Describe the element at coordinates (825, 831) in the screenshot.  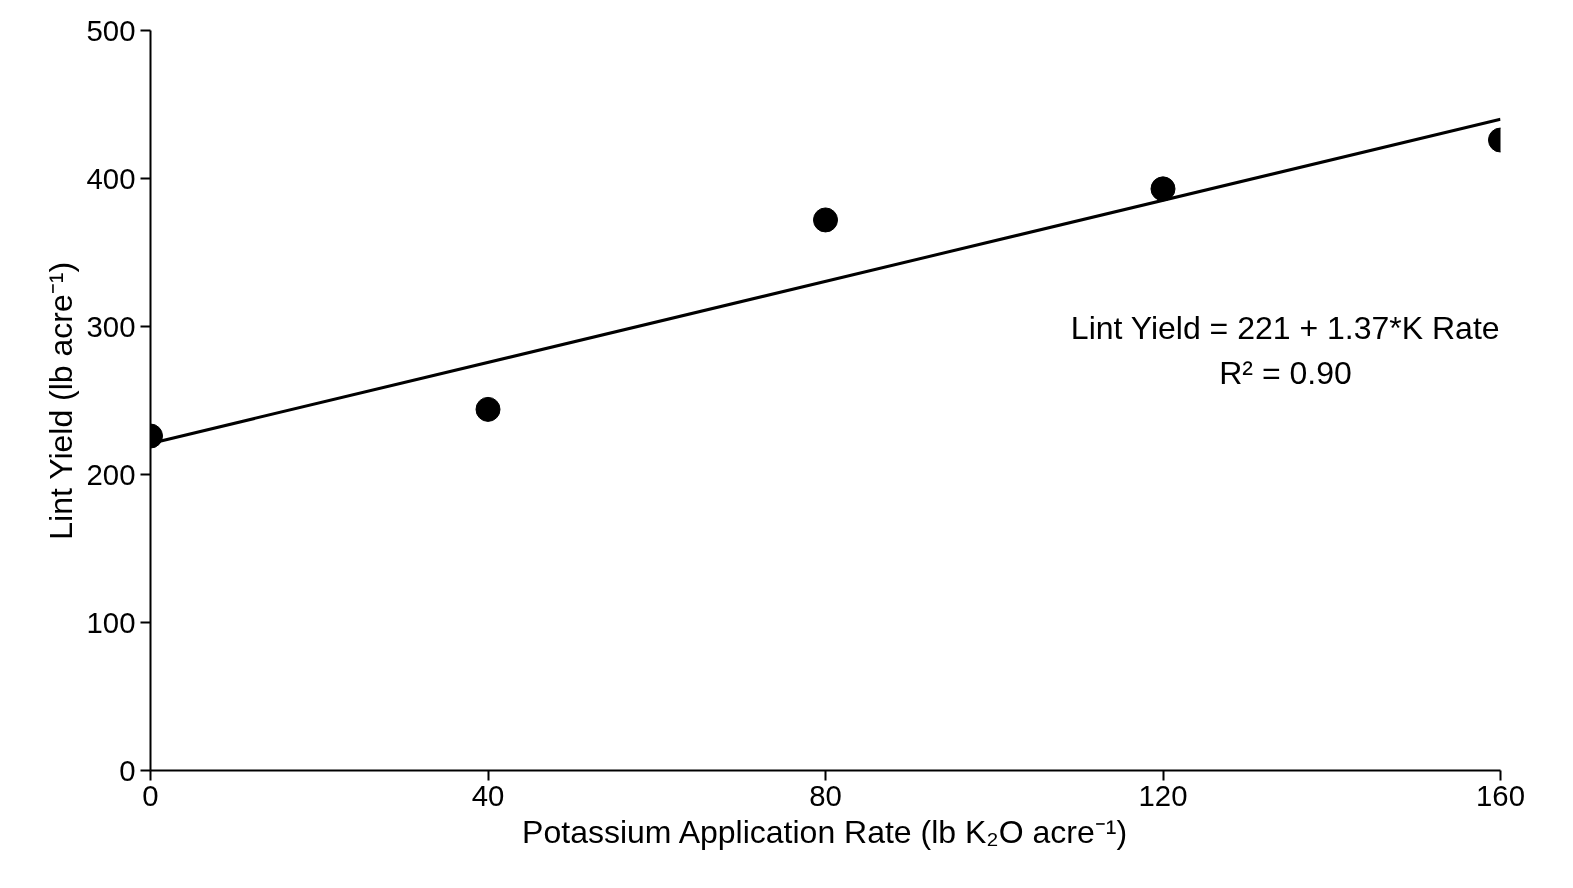
I see `x-axis-title: Potassium Application Rate (lb K₂O acre⁻¹)` at that location.